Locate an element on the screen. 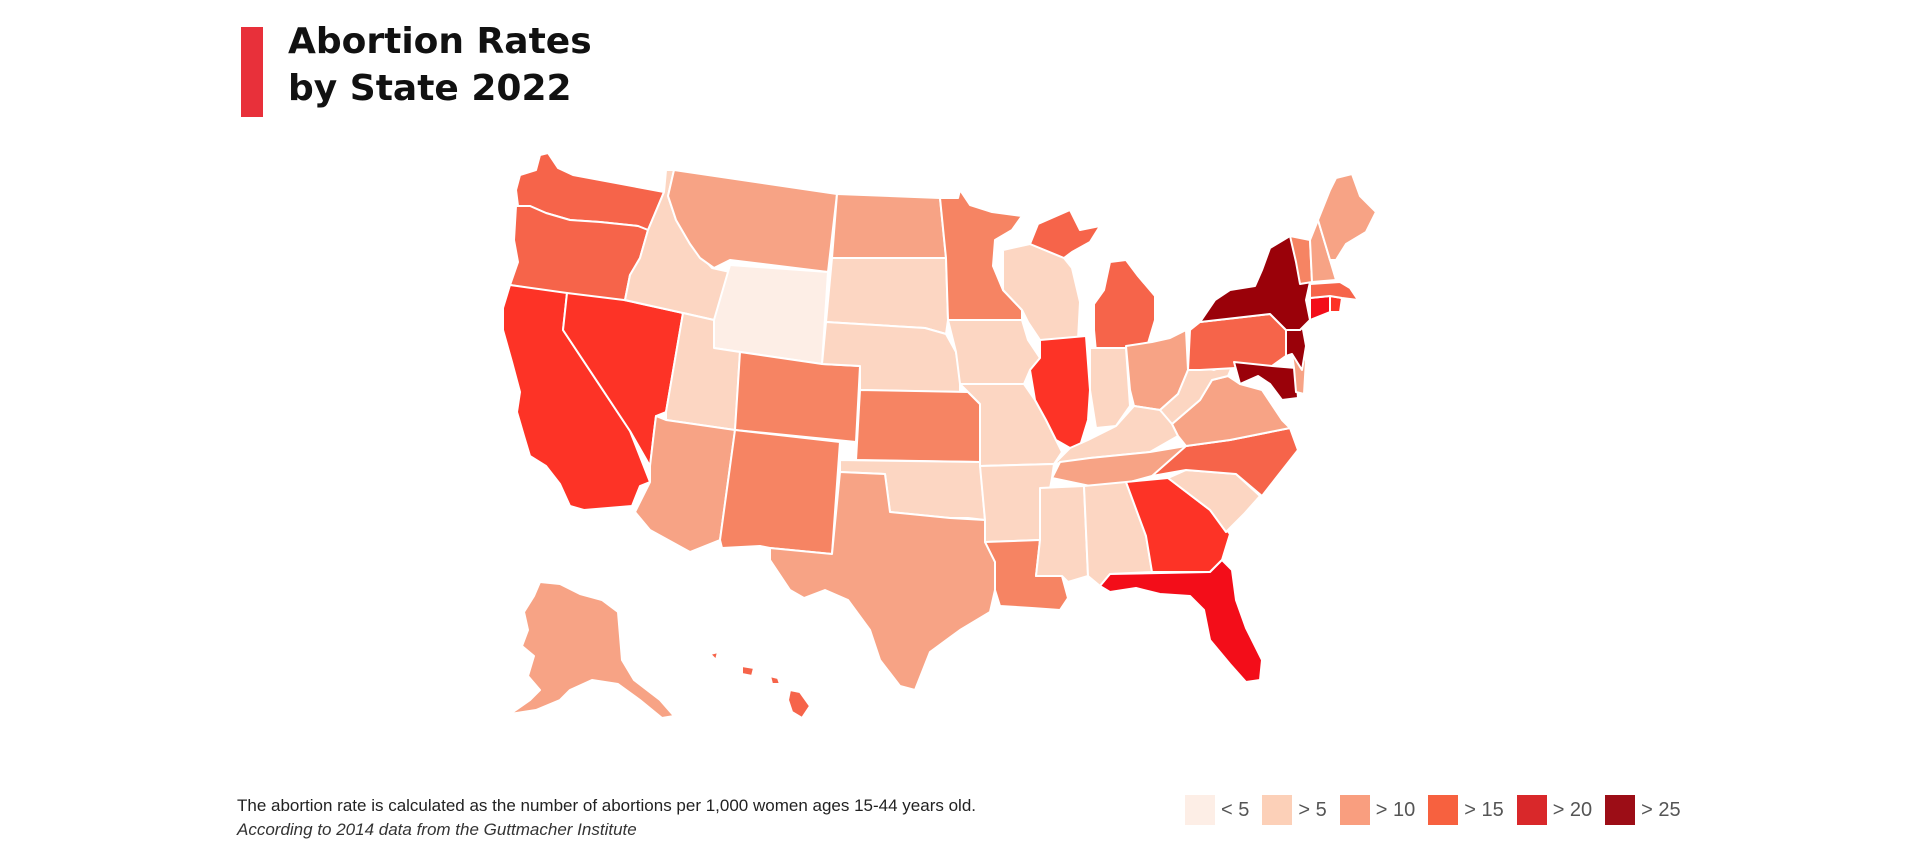 Image resolution: width=1920 pixels, height=866 pixels. legend-item-gt5: > 5 is located at coordinates (1294, 810).